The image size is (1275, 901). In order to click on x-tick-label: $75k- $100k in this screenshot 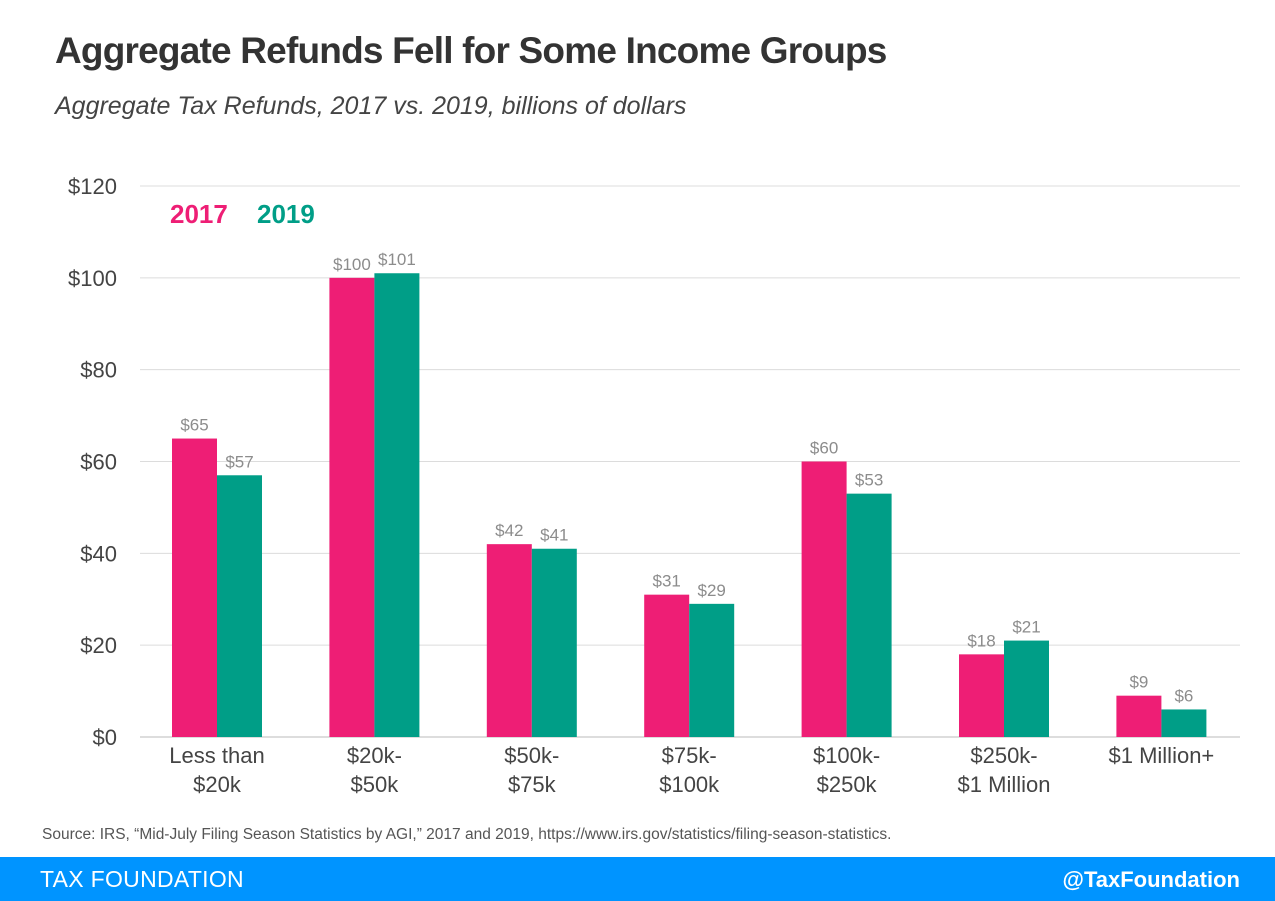, I will do `click(689, 770)`.